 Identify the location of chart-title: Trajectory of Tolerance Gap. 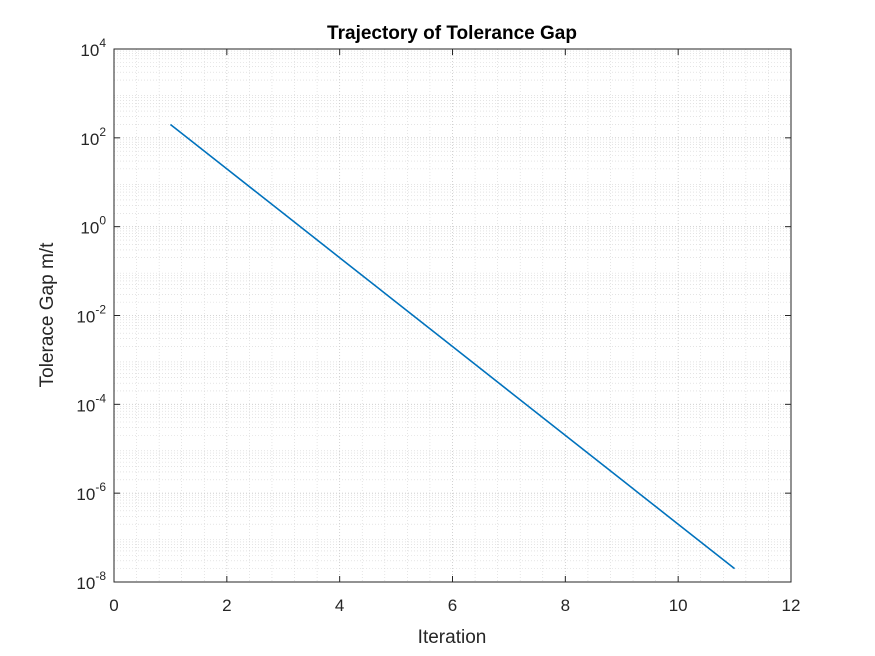
(452, 33).